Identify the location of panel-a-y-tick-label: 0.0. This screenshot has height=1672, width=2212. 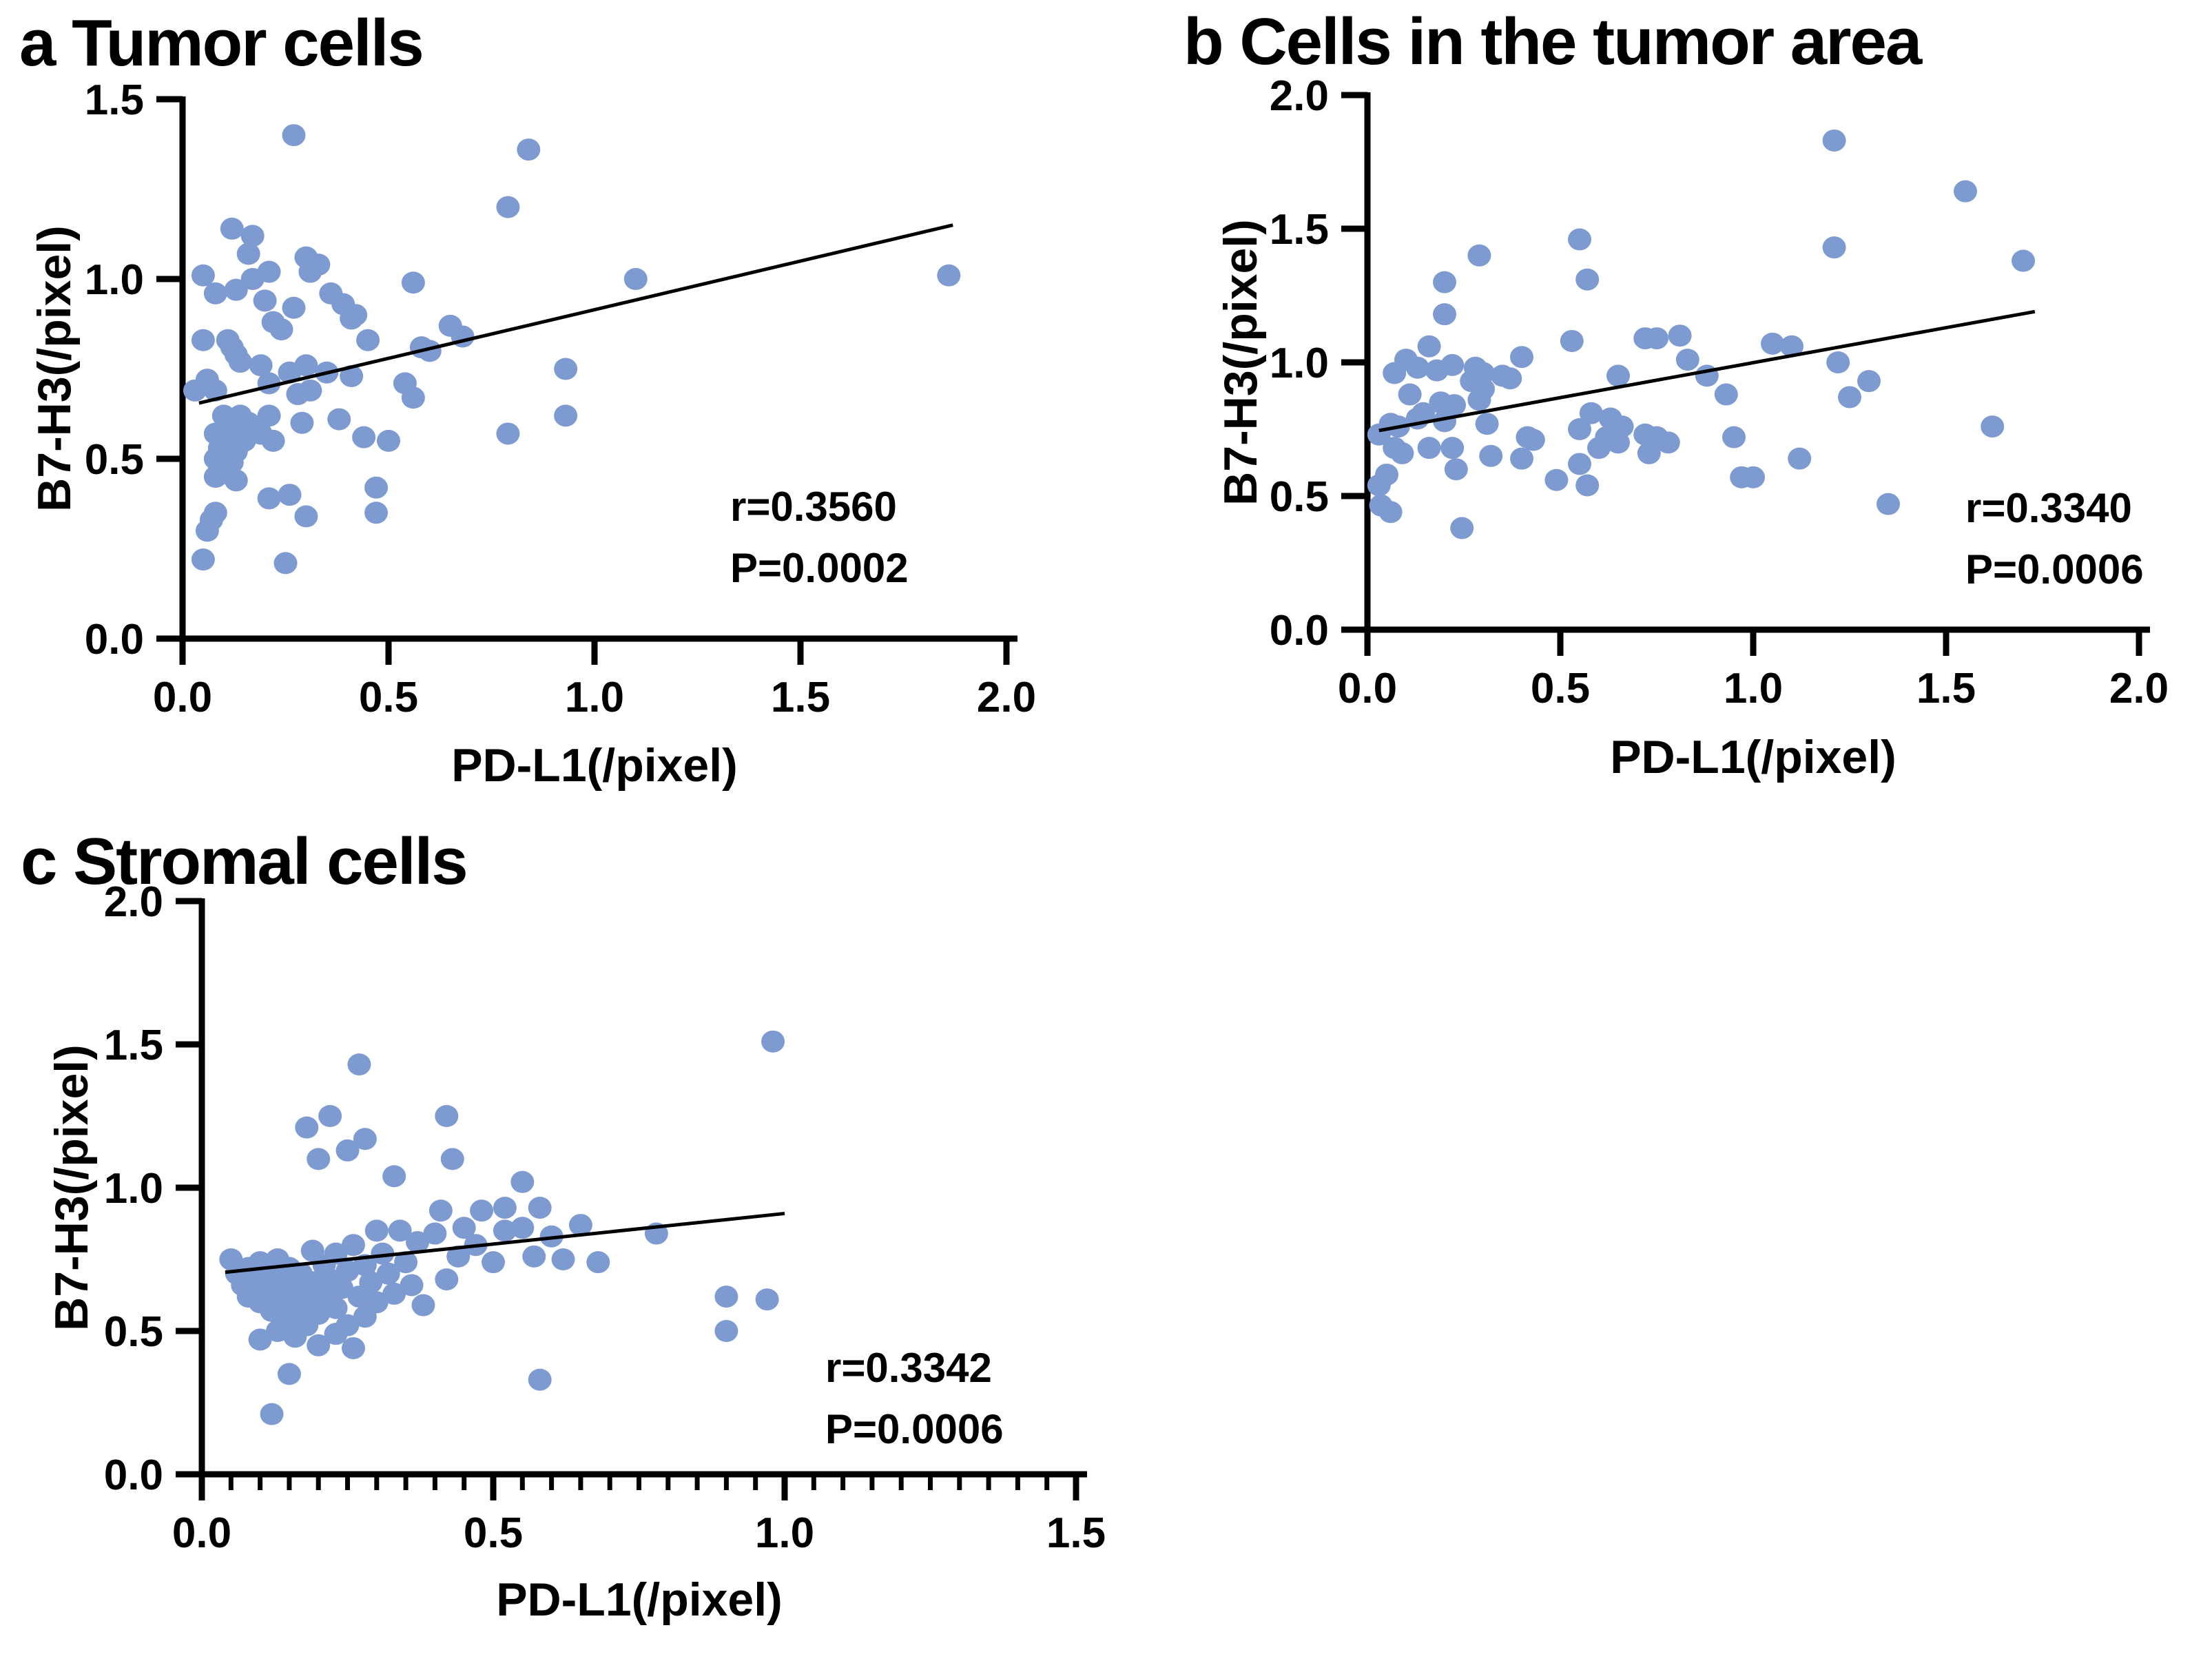
(115, 640).